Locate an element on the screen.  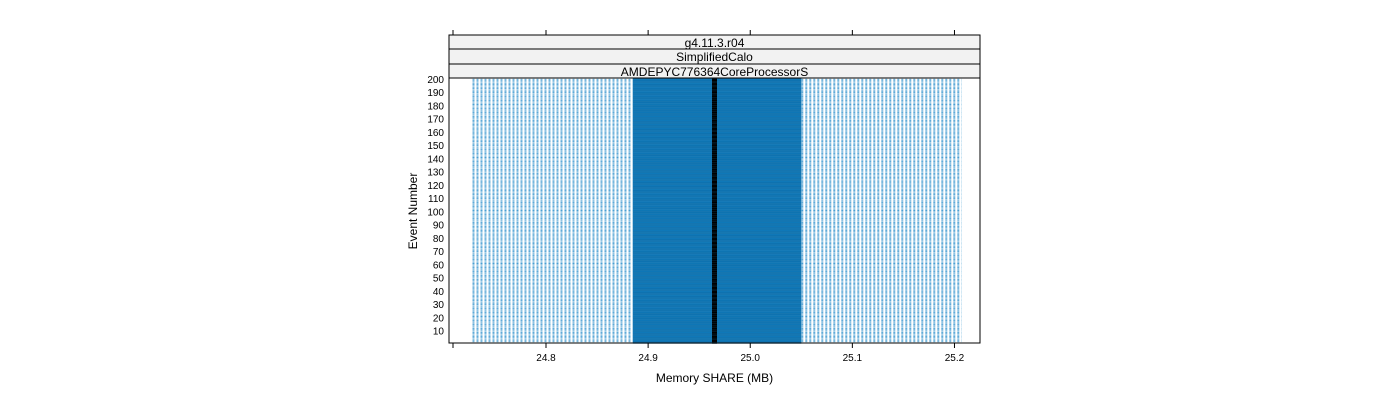
strip-2-label: SimplifiedCalo is located at coordinates (714, 57).